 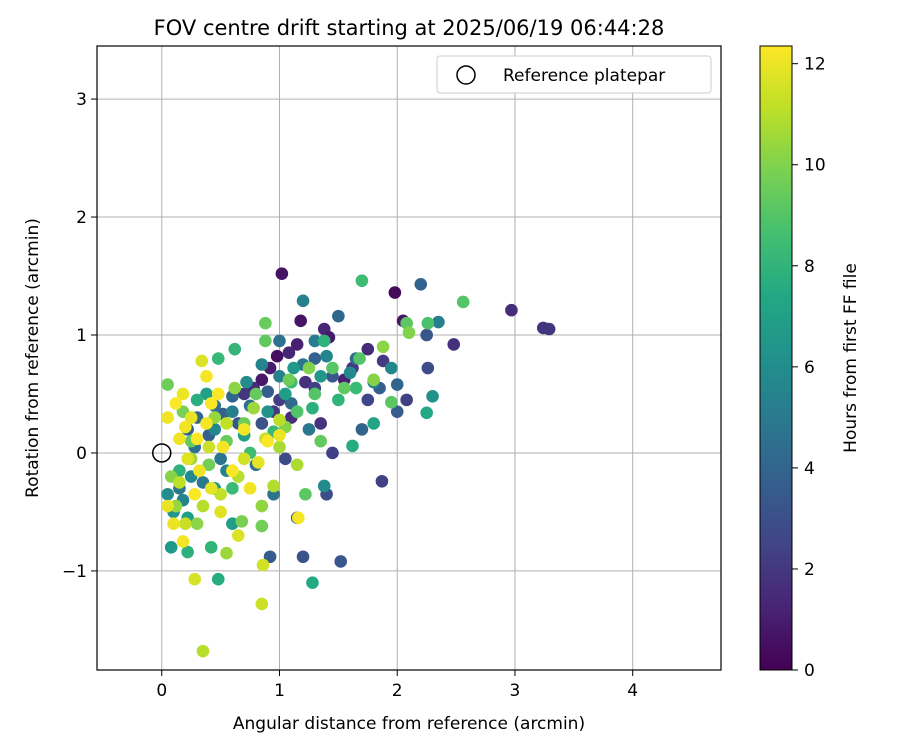 What do you see at coordinates (466, 75) in the screenshot?
I see `legend-marker-icon` at bounding box center [466, 75].